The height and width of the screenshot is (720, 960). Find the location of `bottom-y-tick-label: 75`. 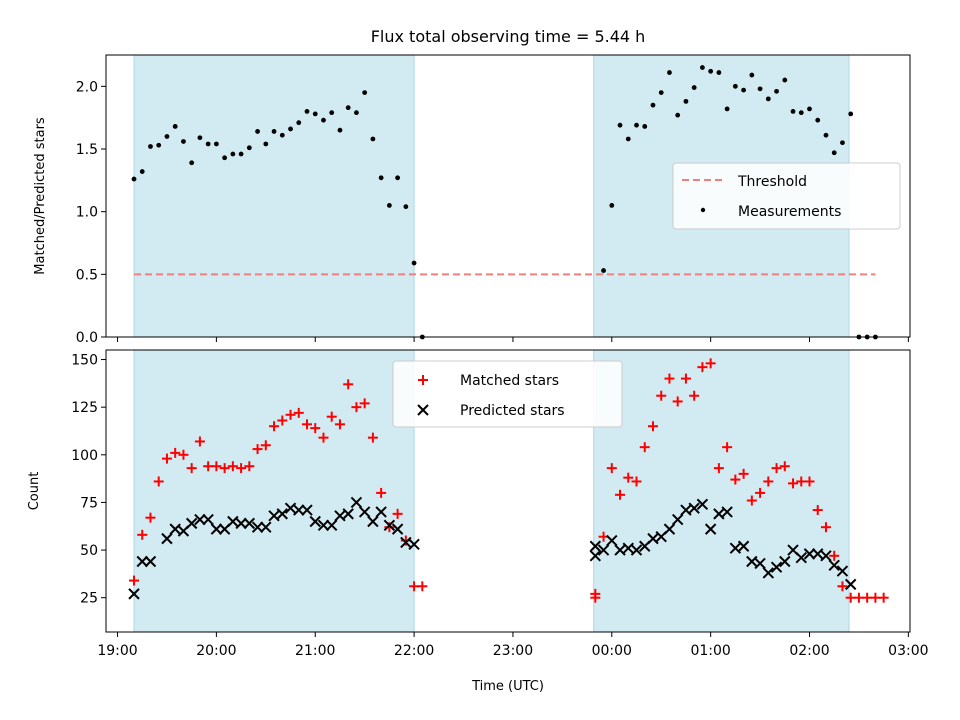

bottom-y-tick-label: 75 is located at coordinates (89, 503).